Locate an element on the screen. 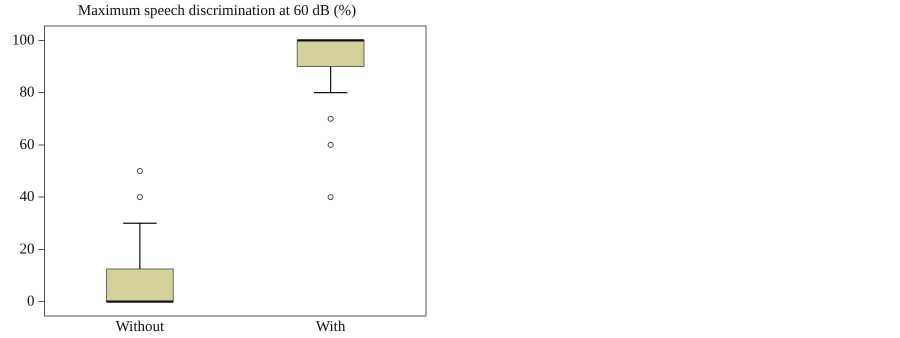 This screenshot has height=338, width=900. y-tick-label: 60 is located at coordinates (27, 144).